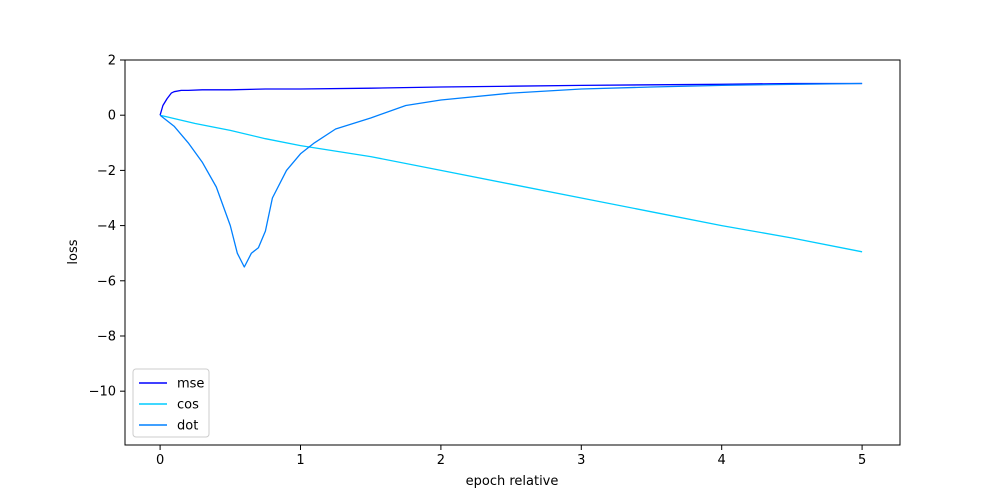 The image size is (1000, 500). I want to click on x-tick-label: 1, so click(300, 460).